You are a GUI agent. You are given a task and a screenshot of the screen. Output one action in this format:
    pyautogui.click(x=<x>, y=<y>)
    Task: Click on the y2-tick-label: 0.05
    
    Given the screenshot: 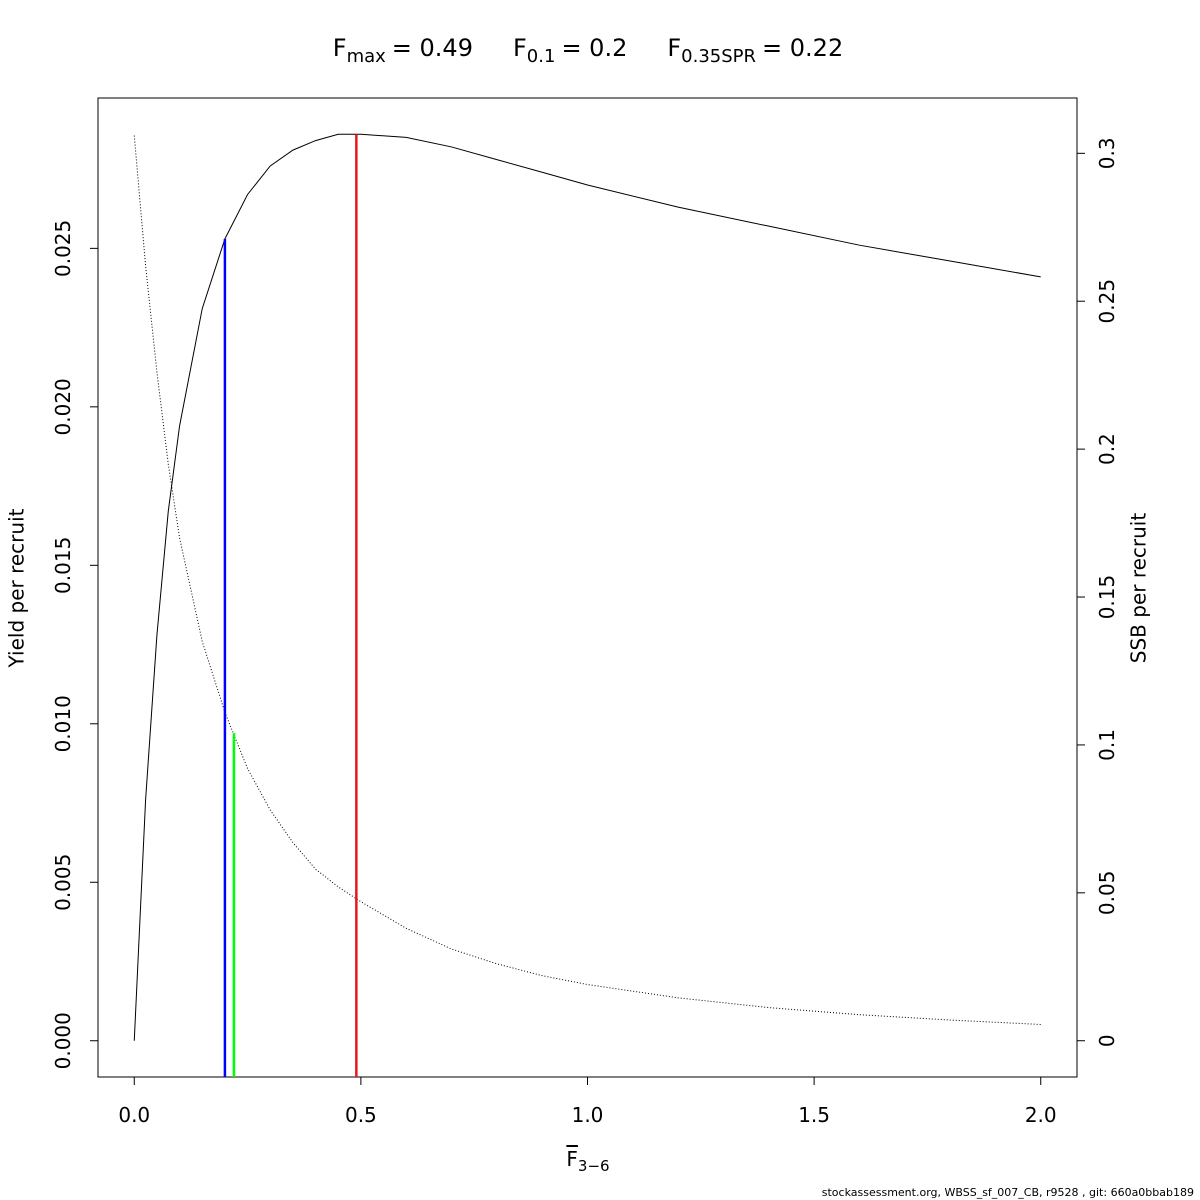 What is the action you would take?
    pyautogui.click(x=1107, y=893)
    